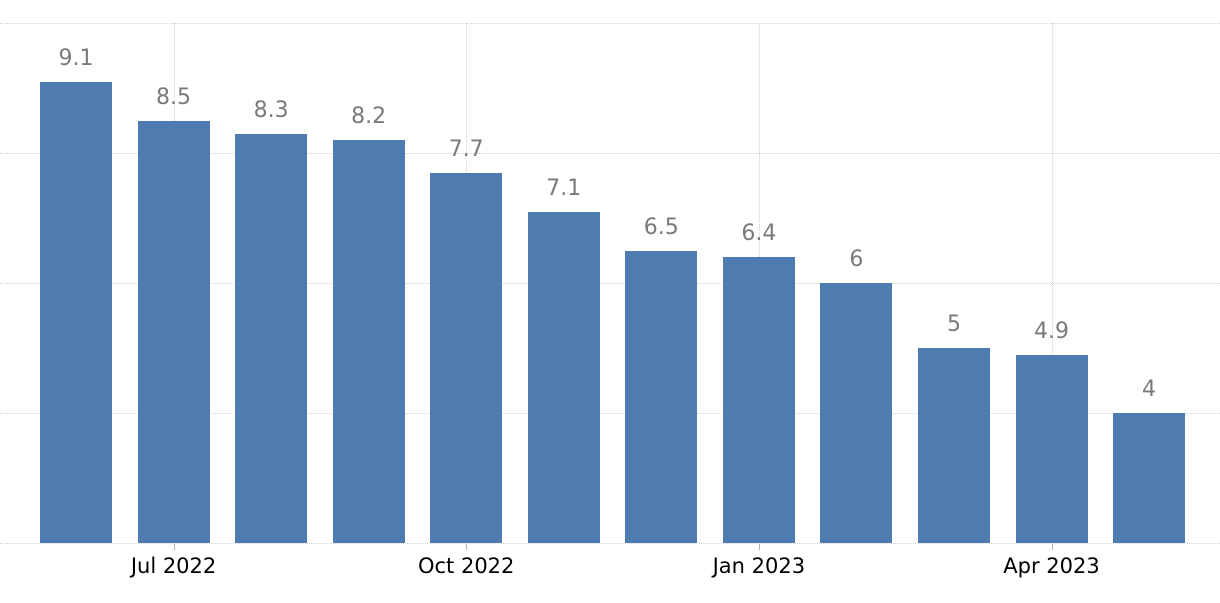 The height and width of the screenshot is (603, 1220). What do you see at coordinates (1052, 283) in the screenshot?
I see `vertical-gridline` at bounding box center [1052, 283].